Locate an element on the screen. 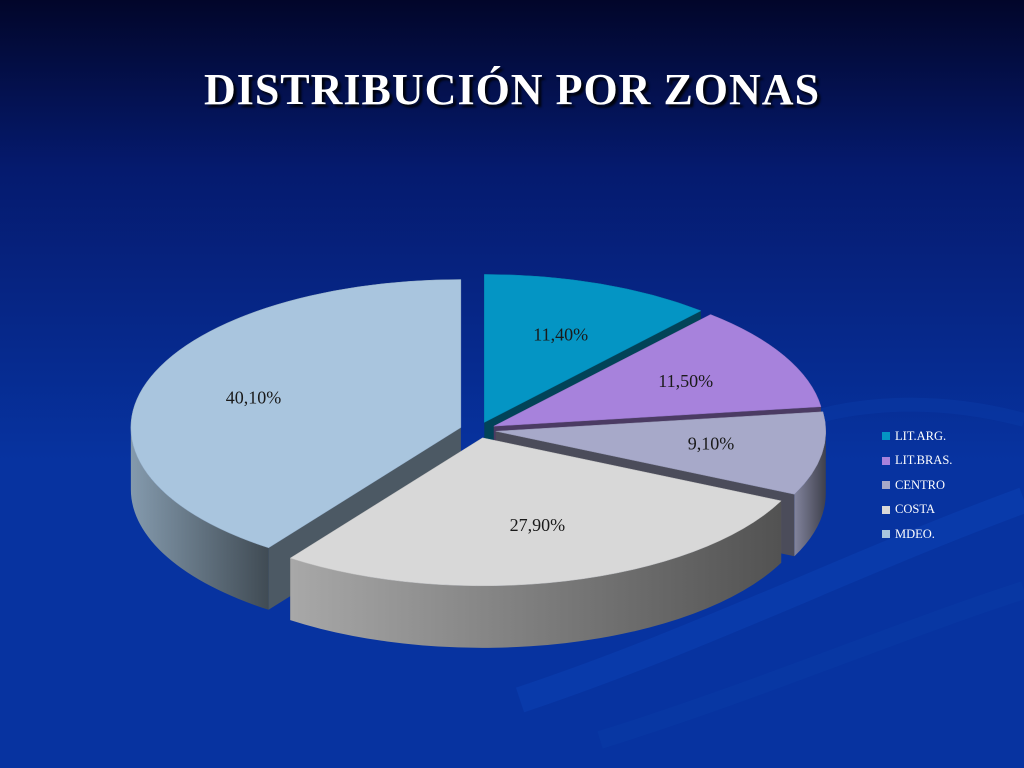 The width and height of the screenshot is (1024, 768). legend-item: CENTRO is located at coordinates (917, 485).